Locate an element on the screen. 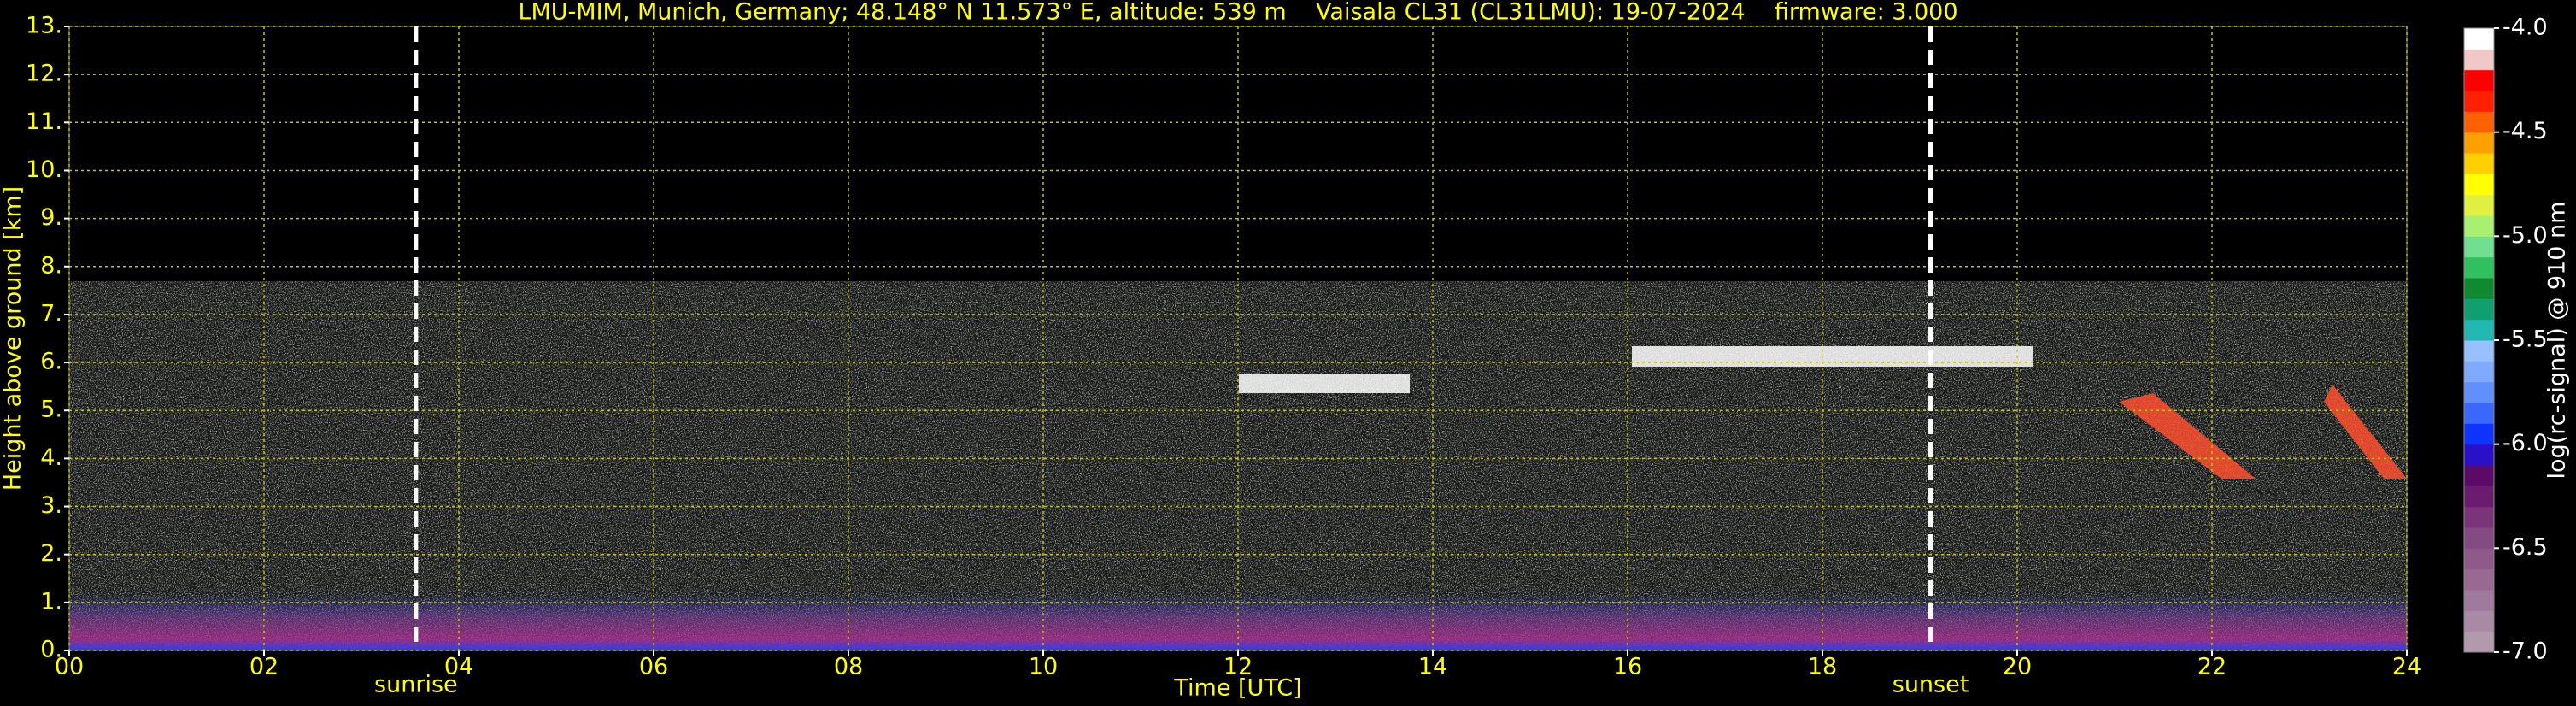 The height and width of the screenshot is (706, 2576). y-tick-label: 7. is located at coordinates (51, 313).